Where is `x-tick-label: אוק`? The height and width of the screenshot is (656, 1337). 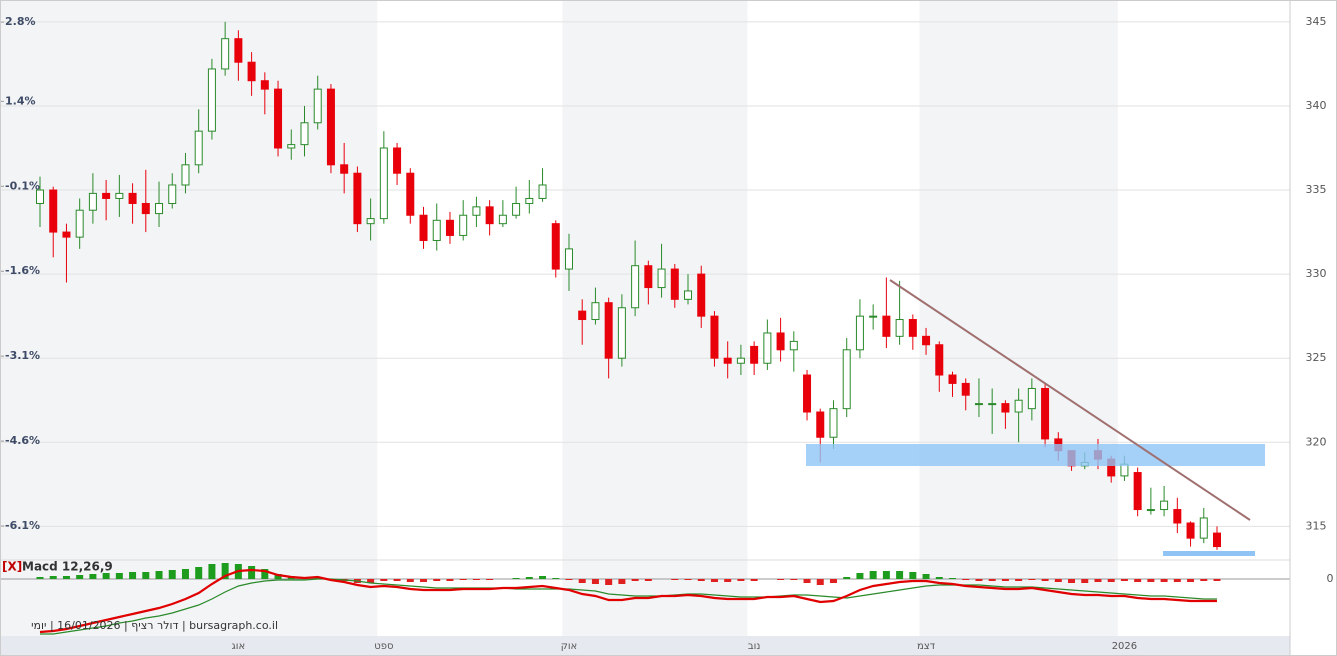
x-tick-label: אוק is located at coordinates (569, 646).